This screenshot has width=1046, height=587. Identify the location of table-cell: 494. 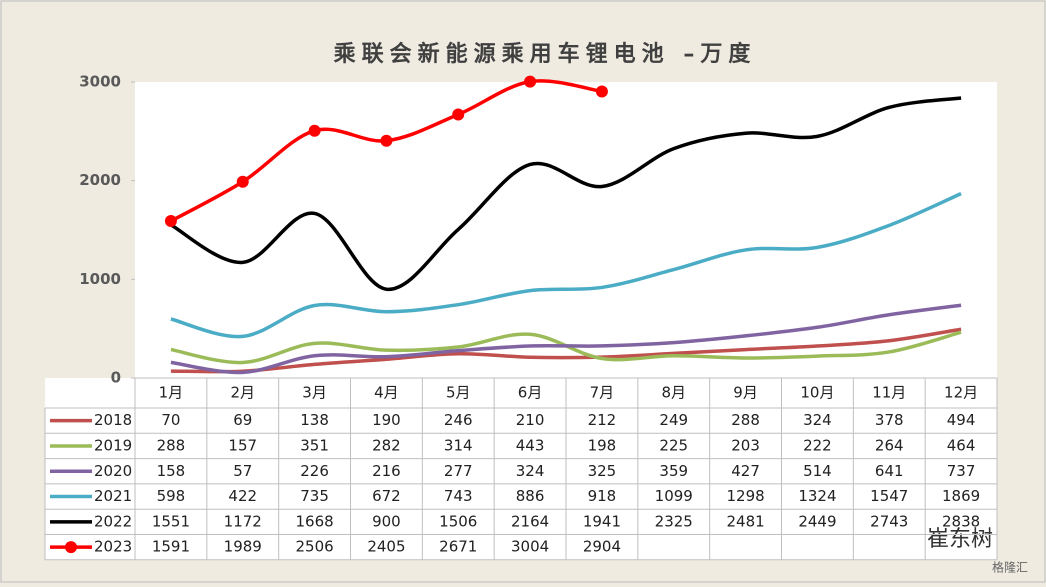
(961, 420).